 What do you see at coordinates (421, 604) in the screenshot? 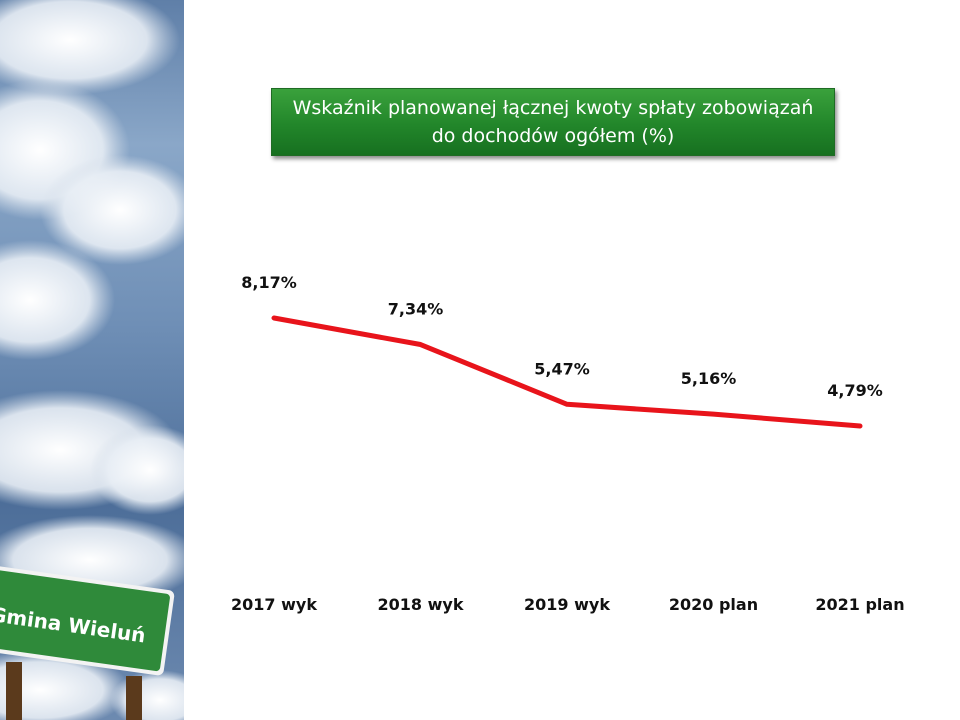
I see `x-axis-tick-label: 2018 wyk` at bounding box center [421, 604].